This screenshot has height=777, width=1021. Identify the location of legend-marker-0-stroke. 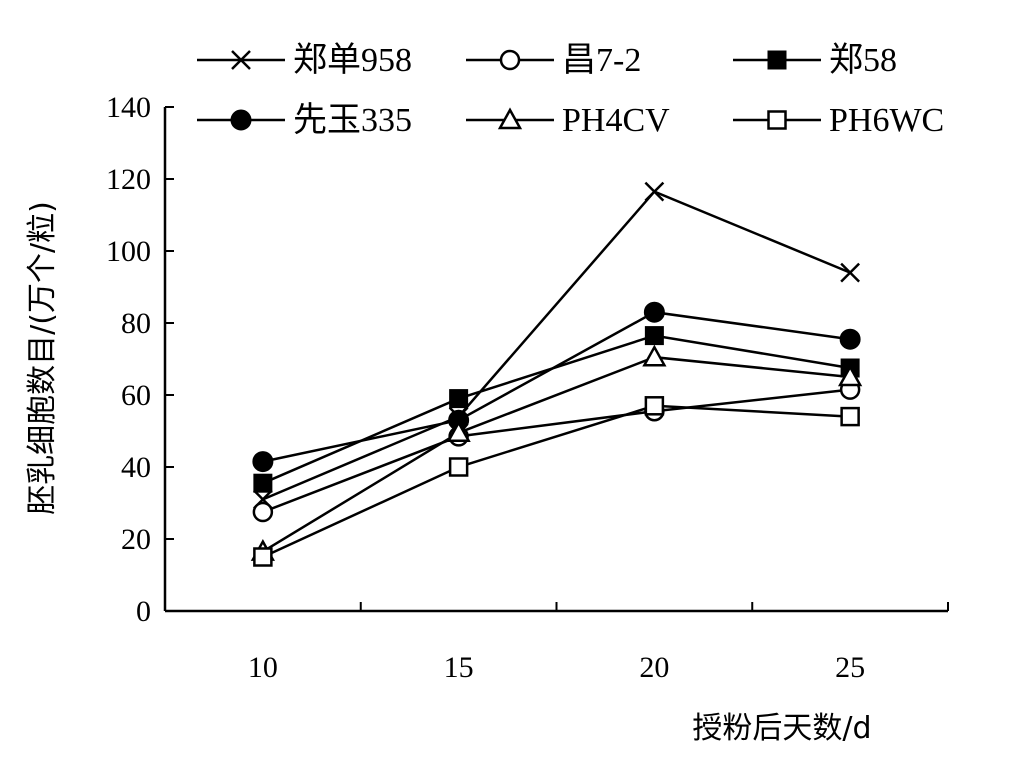
(241, 60).